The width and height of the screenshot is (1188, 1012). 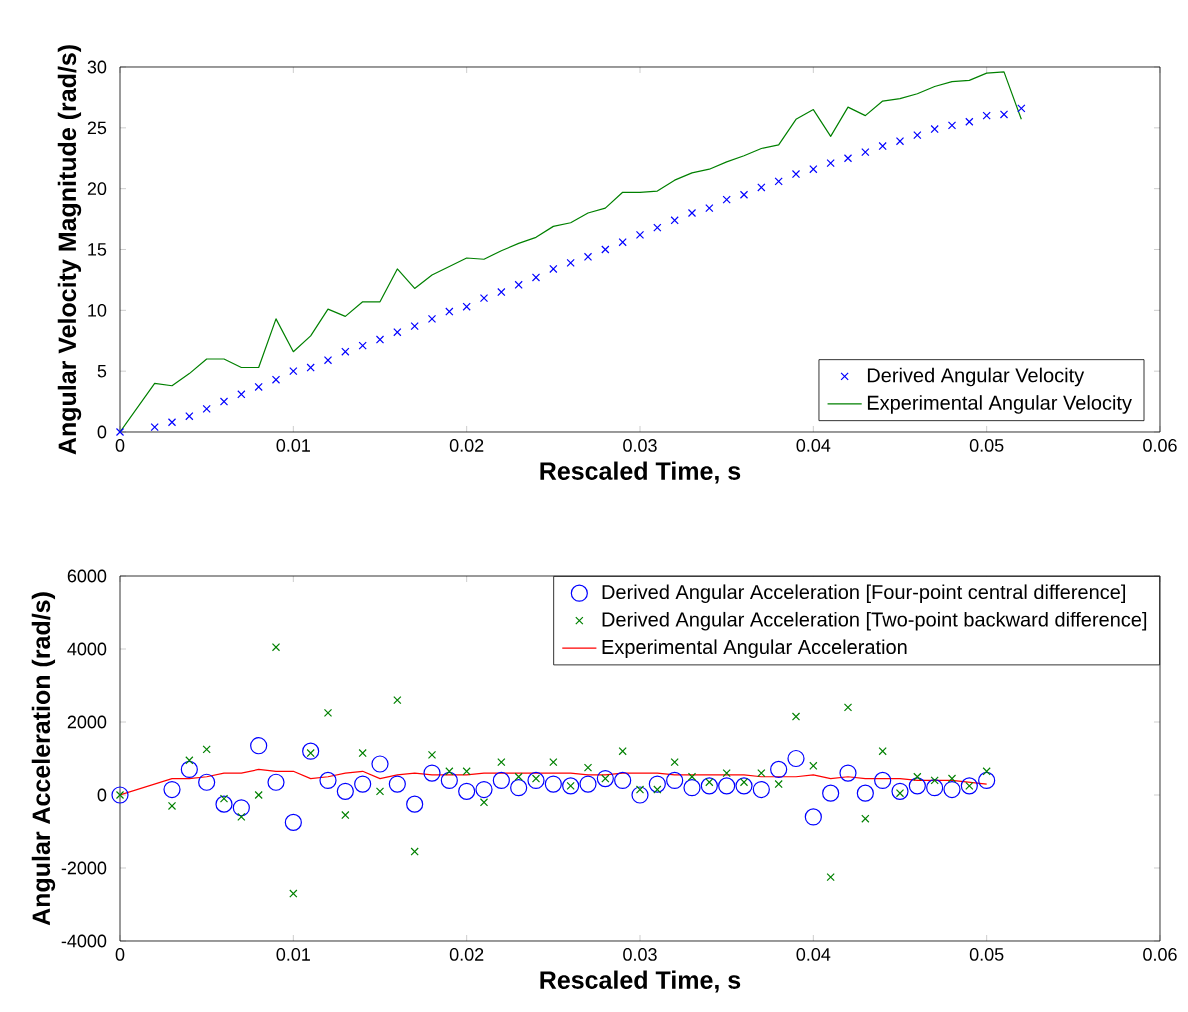 What do you see at coordinates (863, 594) in the screenshot?
I see `legend-label: Derived Angular Acceleration [Four-point central difference]` at bounding box center [863, 594].